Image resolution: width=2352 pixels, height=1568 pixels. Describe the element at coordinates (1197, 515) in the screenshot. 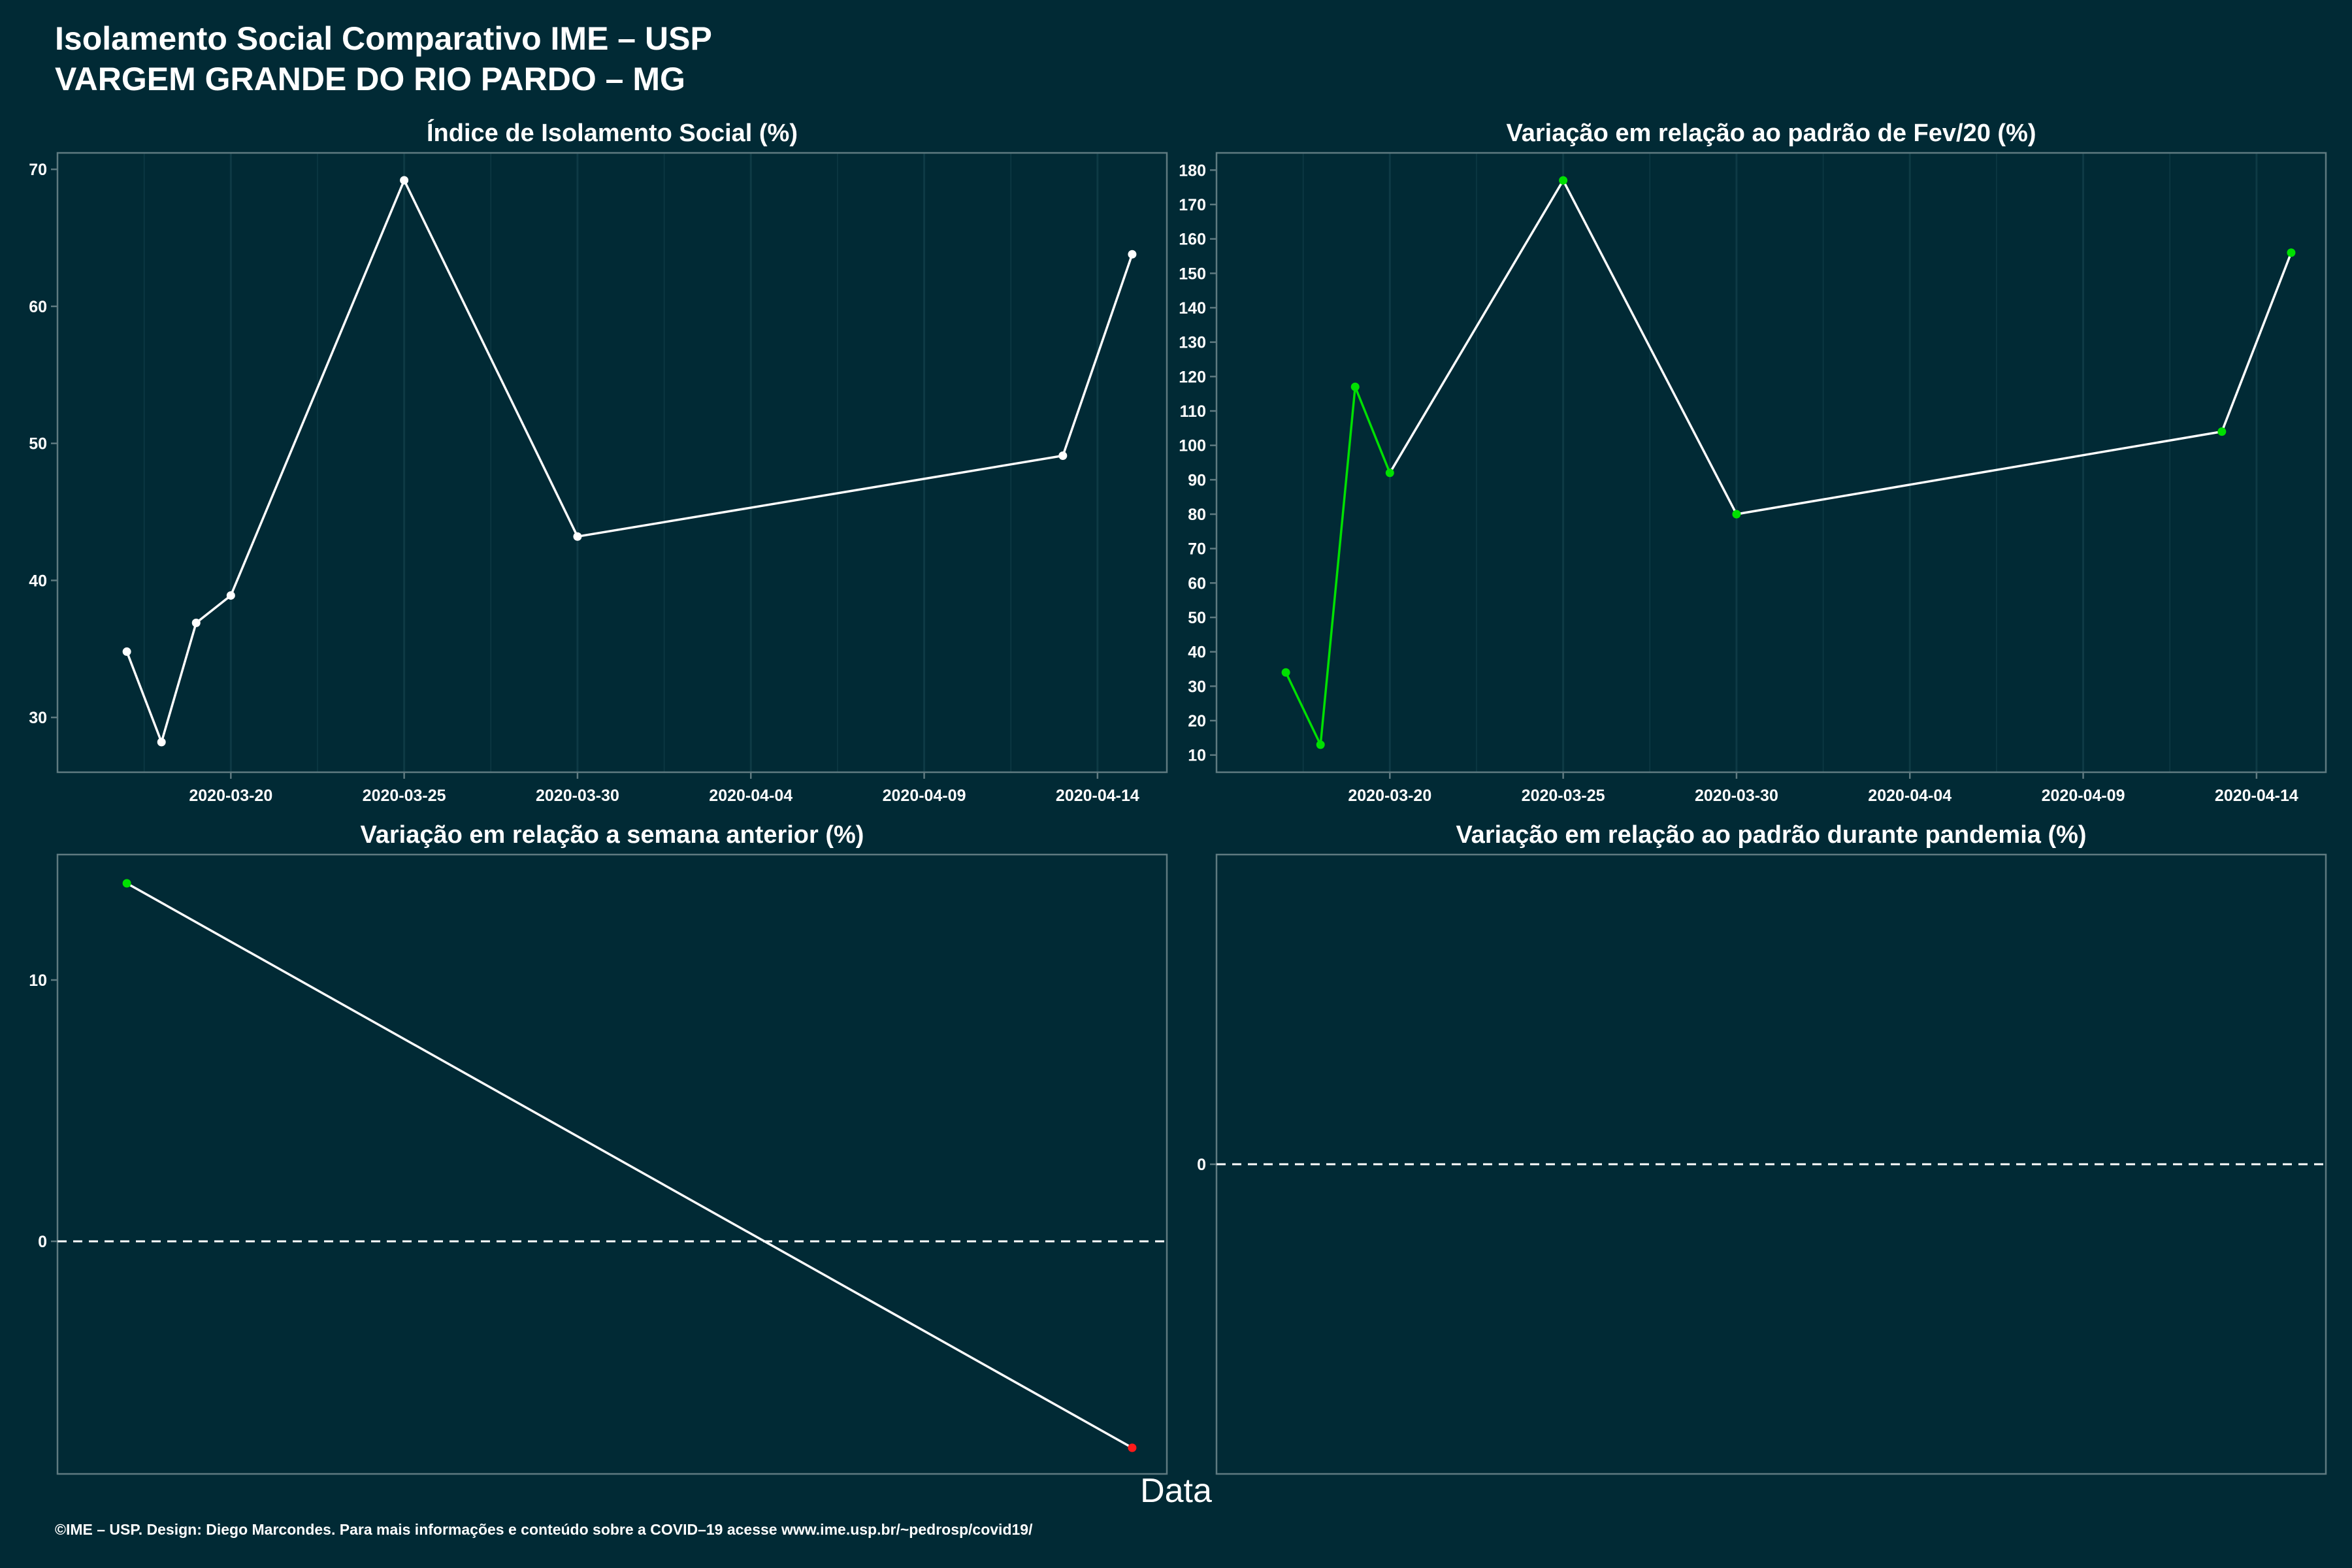

I see `y-tick-label: 80` at that location.